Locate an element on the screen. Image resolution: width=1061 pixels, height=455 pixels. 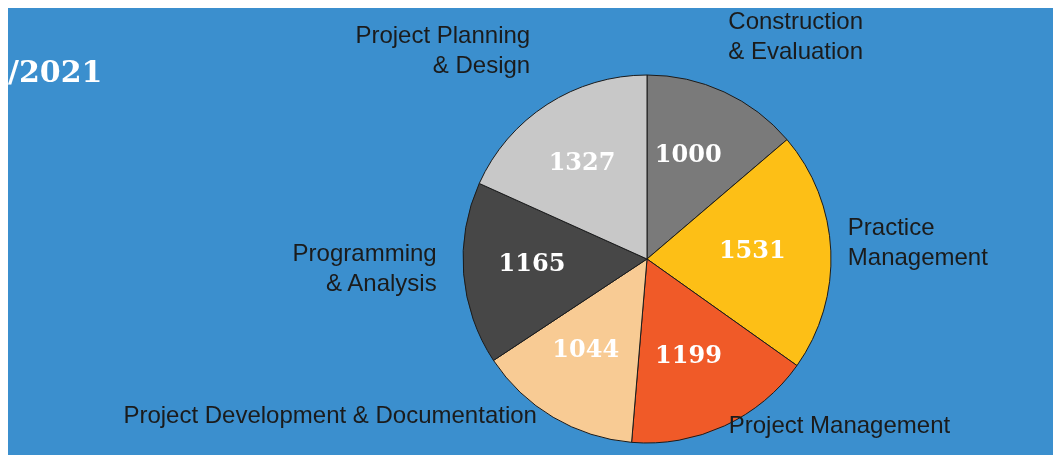
data-label: 1165 is located at coordinates (532, 263).